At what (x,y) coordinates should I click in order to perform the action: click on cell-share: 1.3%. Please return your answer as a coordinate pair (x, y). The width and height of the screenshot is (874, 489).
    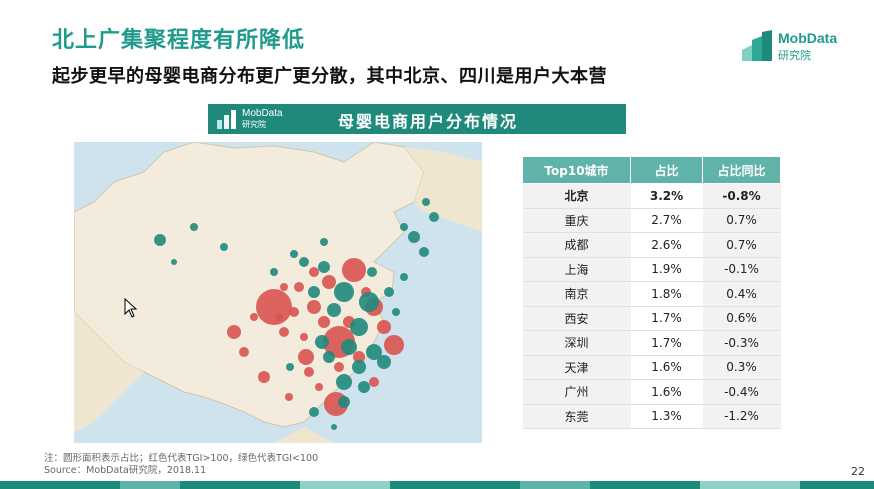
    Looking at the image, I should click on (666, 416).